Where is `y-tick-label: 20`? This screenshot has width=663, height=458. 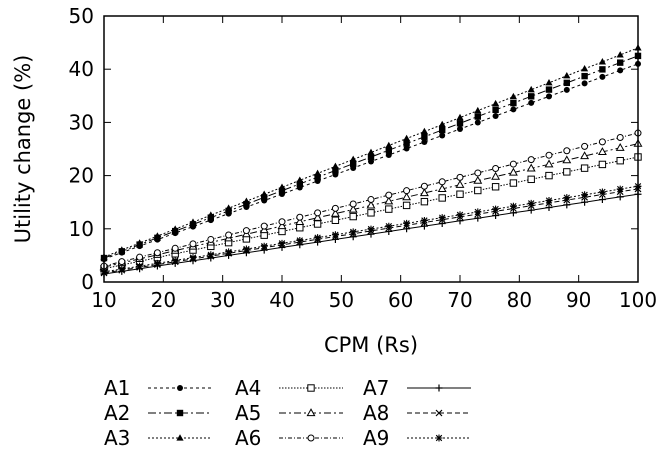 y-tick-label: 20 is located at coordinates (81, 176).